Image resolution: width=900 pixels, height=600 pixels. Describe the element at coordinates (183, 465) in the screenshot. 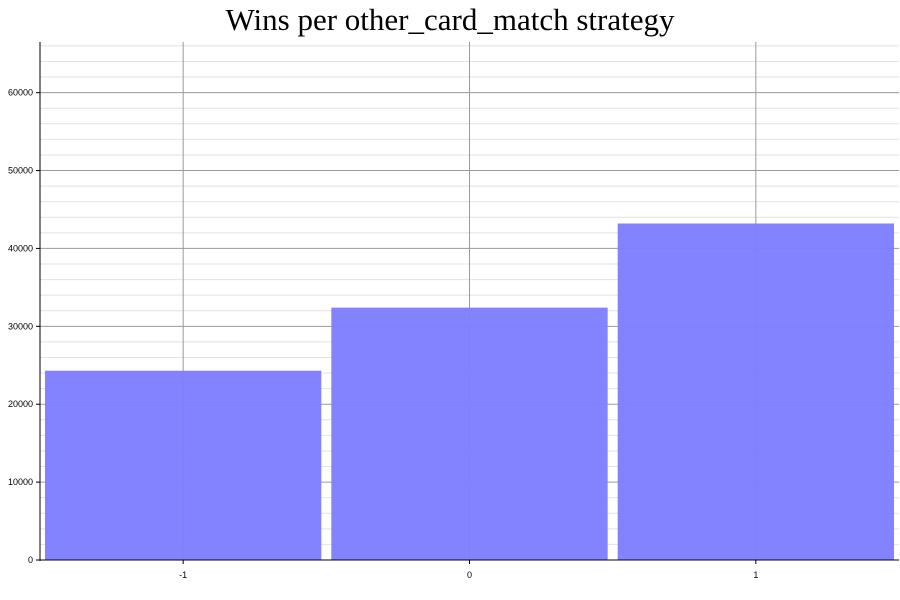

I see `bar--1` at that location.